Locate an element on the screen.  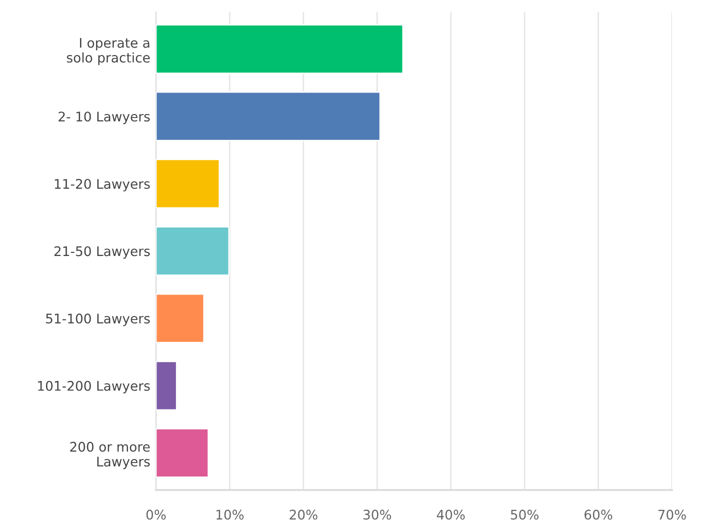
x-tick-label: 50% is located at coordinates (524, 515).